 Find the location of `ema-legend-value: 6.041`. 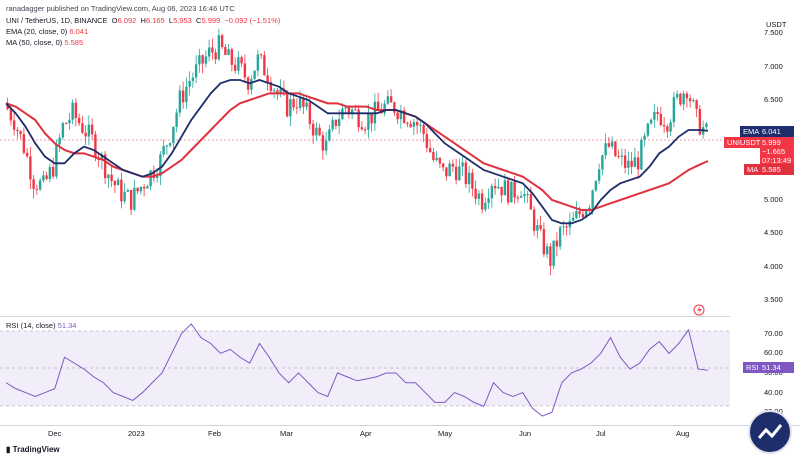

ema-legend-value: 6.041 is located at coordinates (79, 31).